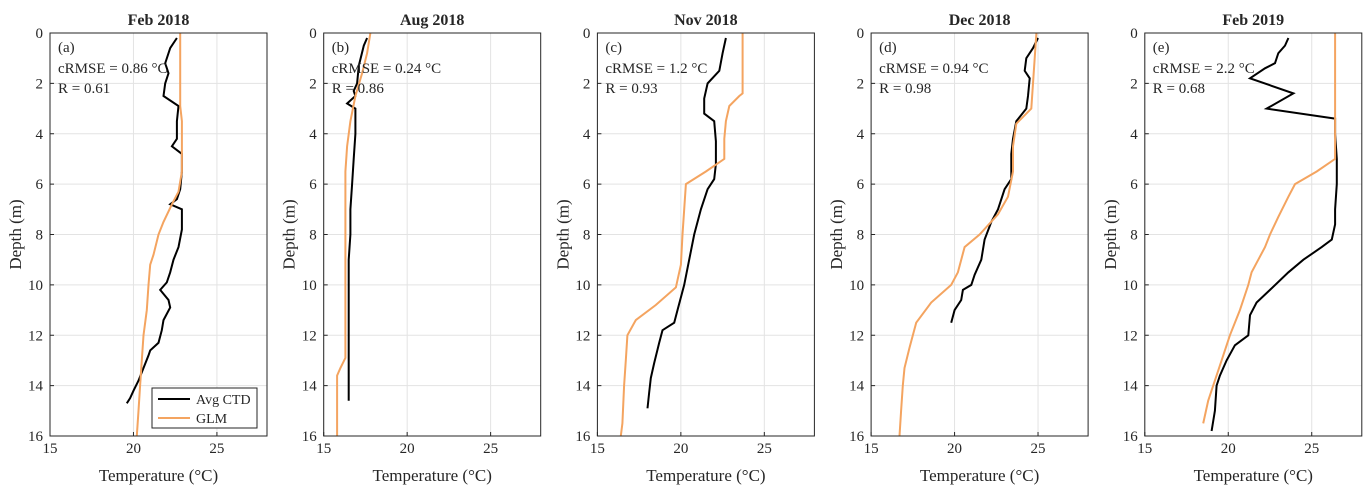  I want to click on chart-title: Dec 2018, so click(980, 20).